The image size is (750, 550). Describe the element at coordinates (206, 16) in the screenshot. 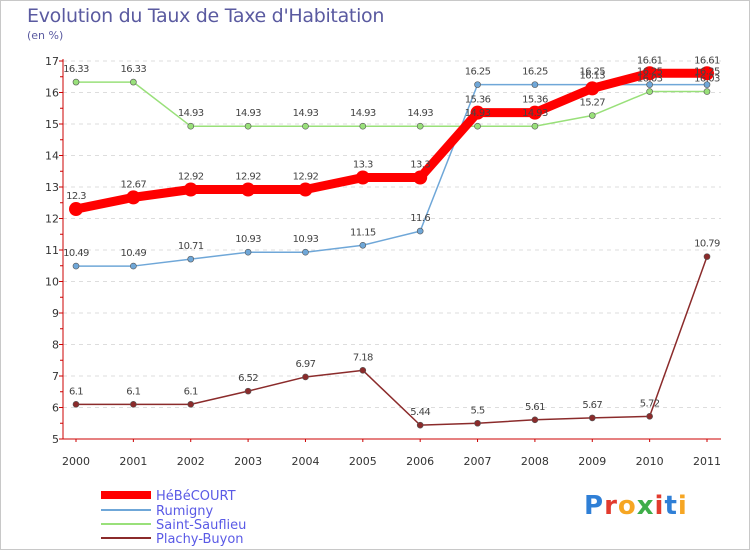

I see `chart-title: Evolution du Taux de Taxe d'Habitation` at that location.